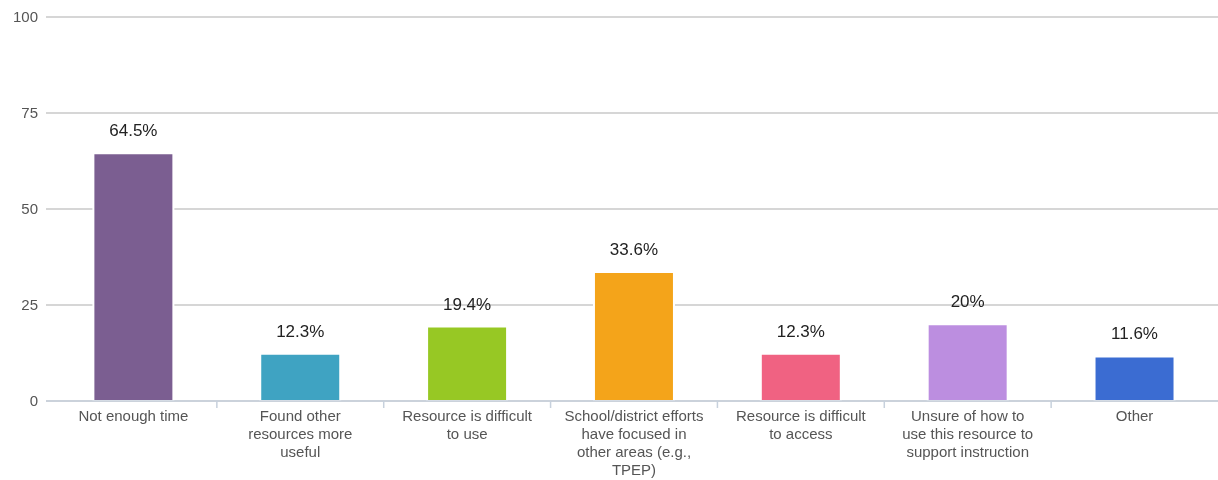 This screenshot has width=1218, height=480. I want to click on x-tick-label: Resource is difficult to use, so click(467, 424).